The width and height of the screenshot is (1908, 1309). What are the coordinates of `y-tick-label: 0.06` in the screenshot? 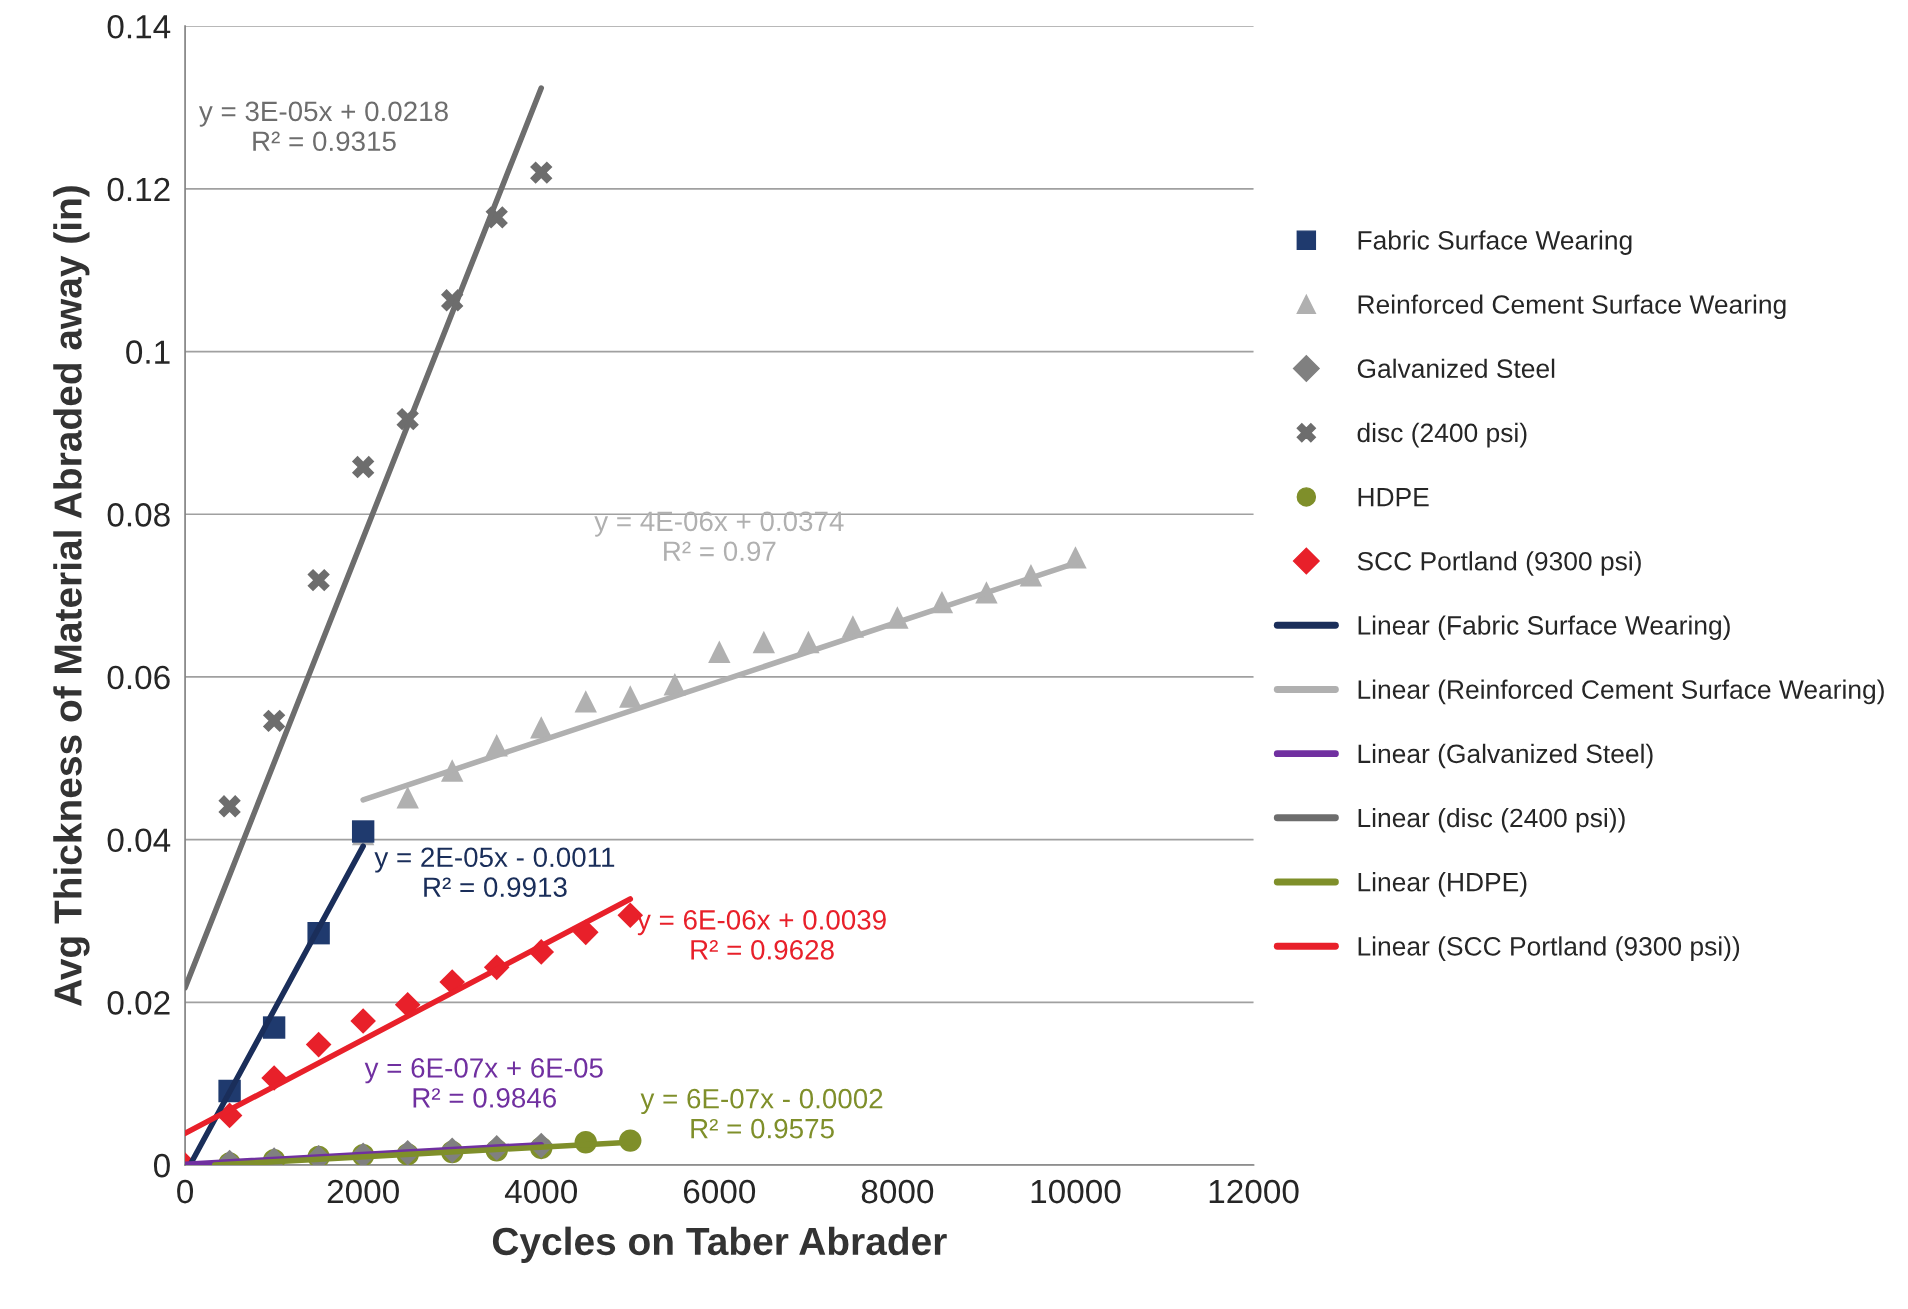 It's located at (138, 677).